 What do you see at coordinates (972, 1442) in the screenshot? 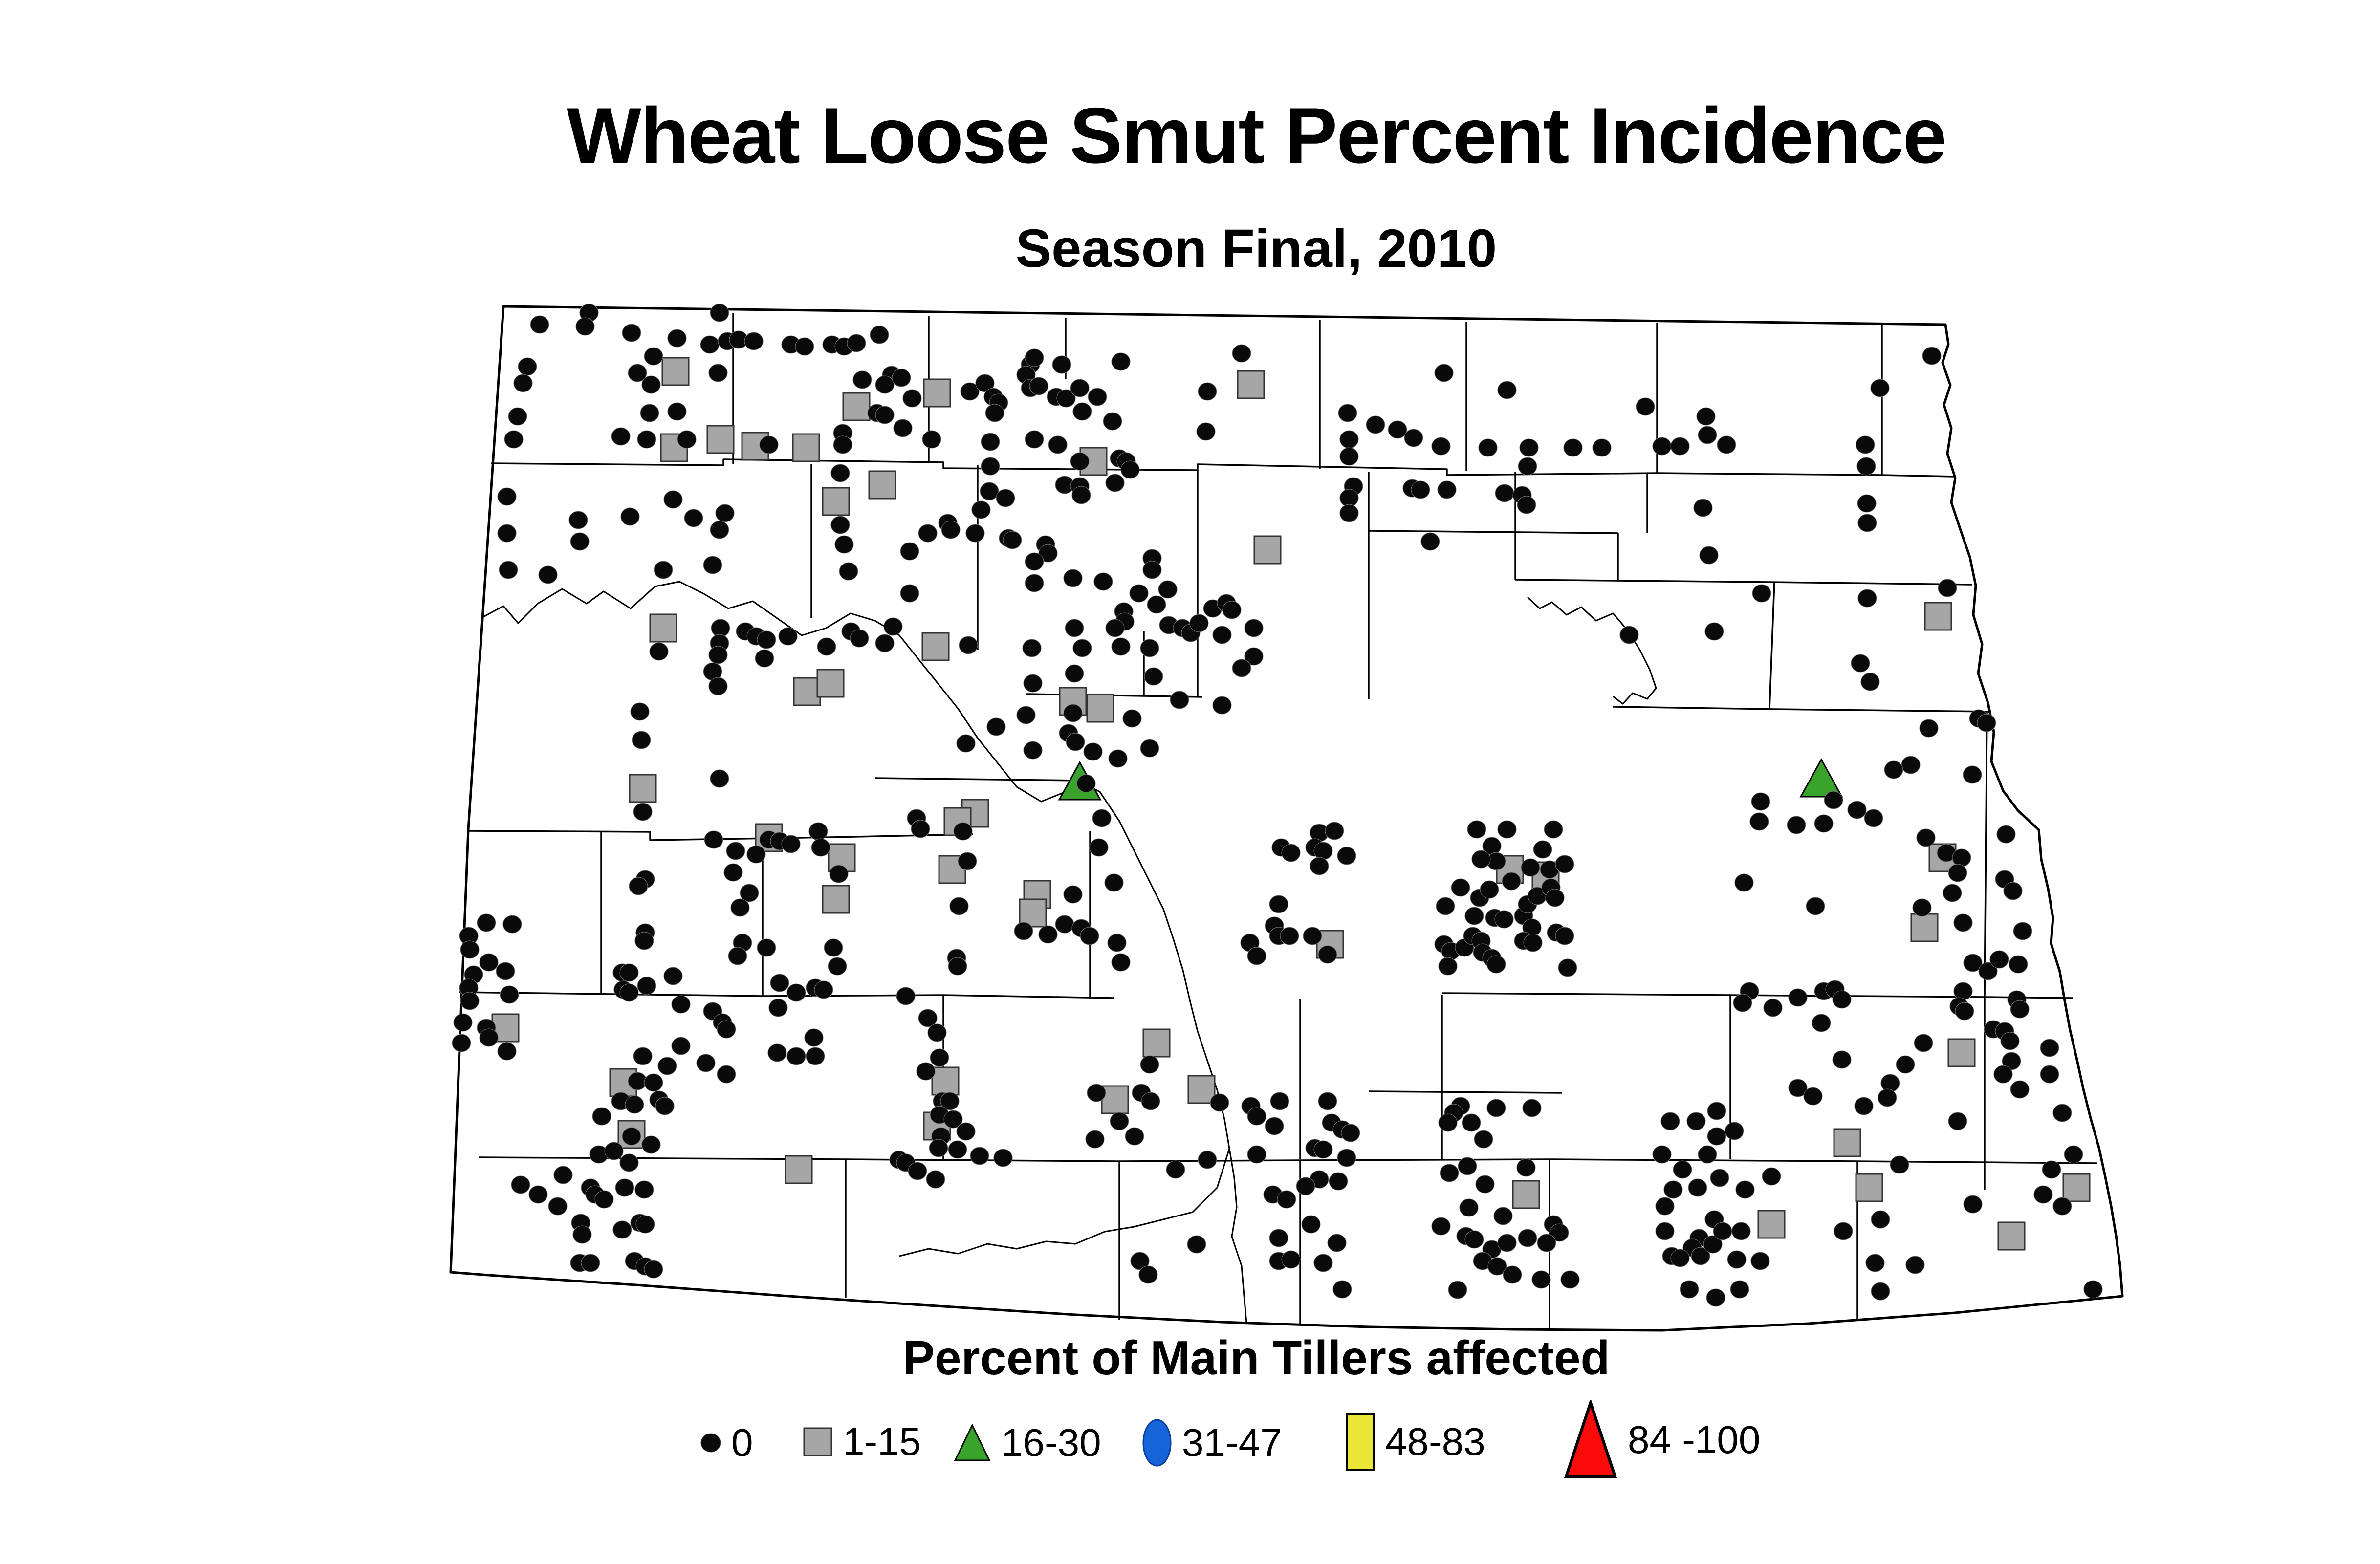
I see `green-triangle-icon` at bounding box center [972, 1442].